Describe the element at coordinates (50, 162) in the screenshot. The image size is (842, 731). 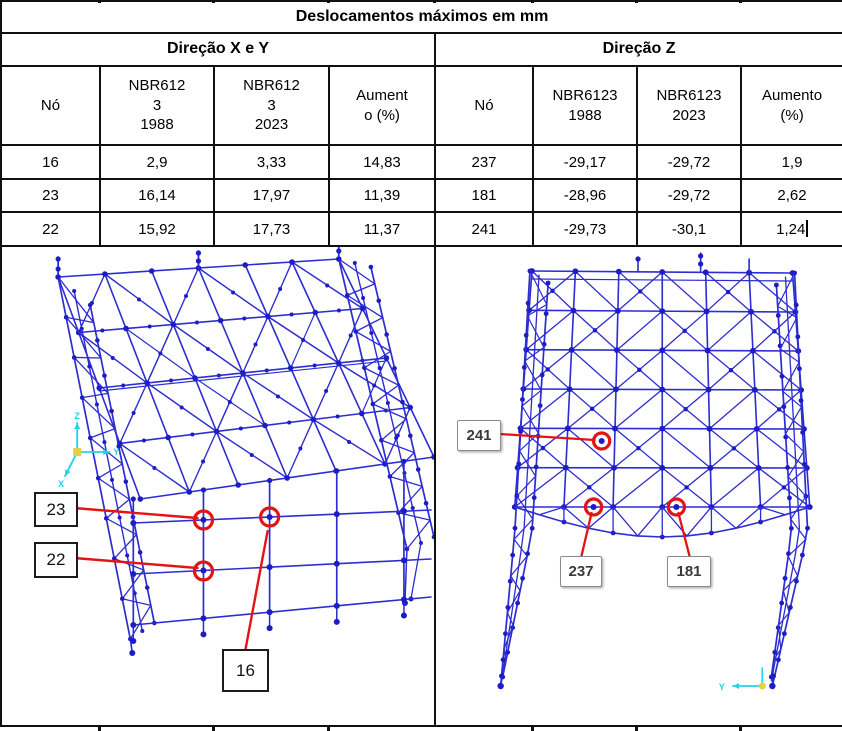
I see `data-cell: 16` at that location.